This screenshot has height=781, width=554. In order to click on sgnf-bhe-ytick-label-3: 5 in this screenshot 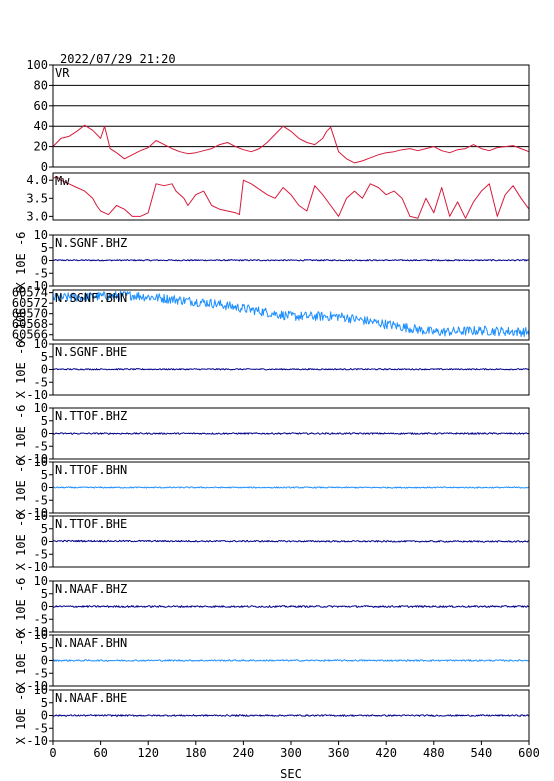, I will do `click(44, 357)`.